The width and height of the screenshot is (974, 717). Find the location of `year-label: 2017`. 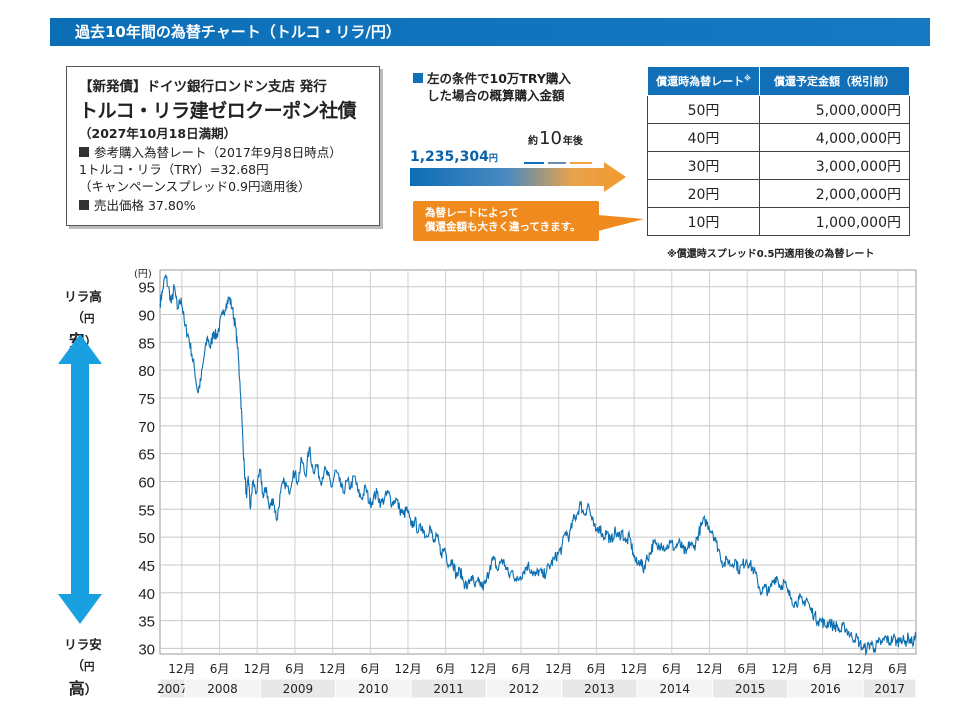

year-label: 2017 is located at coordinates (889, 689).